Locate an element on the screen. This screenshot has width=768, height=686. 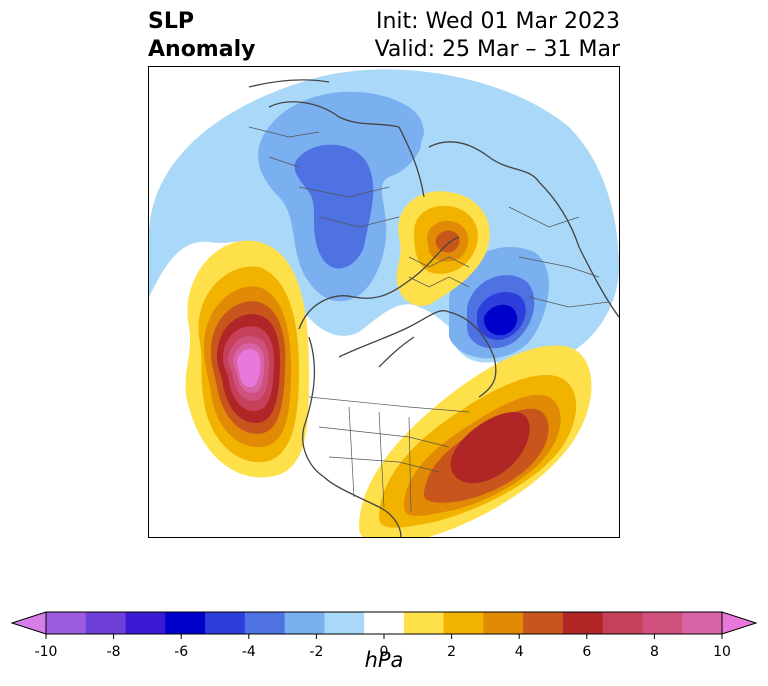
anomaly-neg-3-siberia is located at coordinates (334, 206).